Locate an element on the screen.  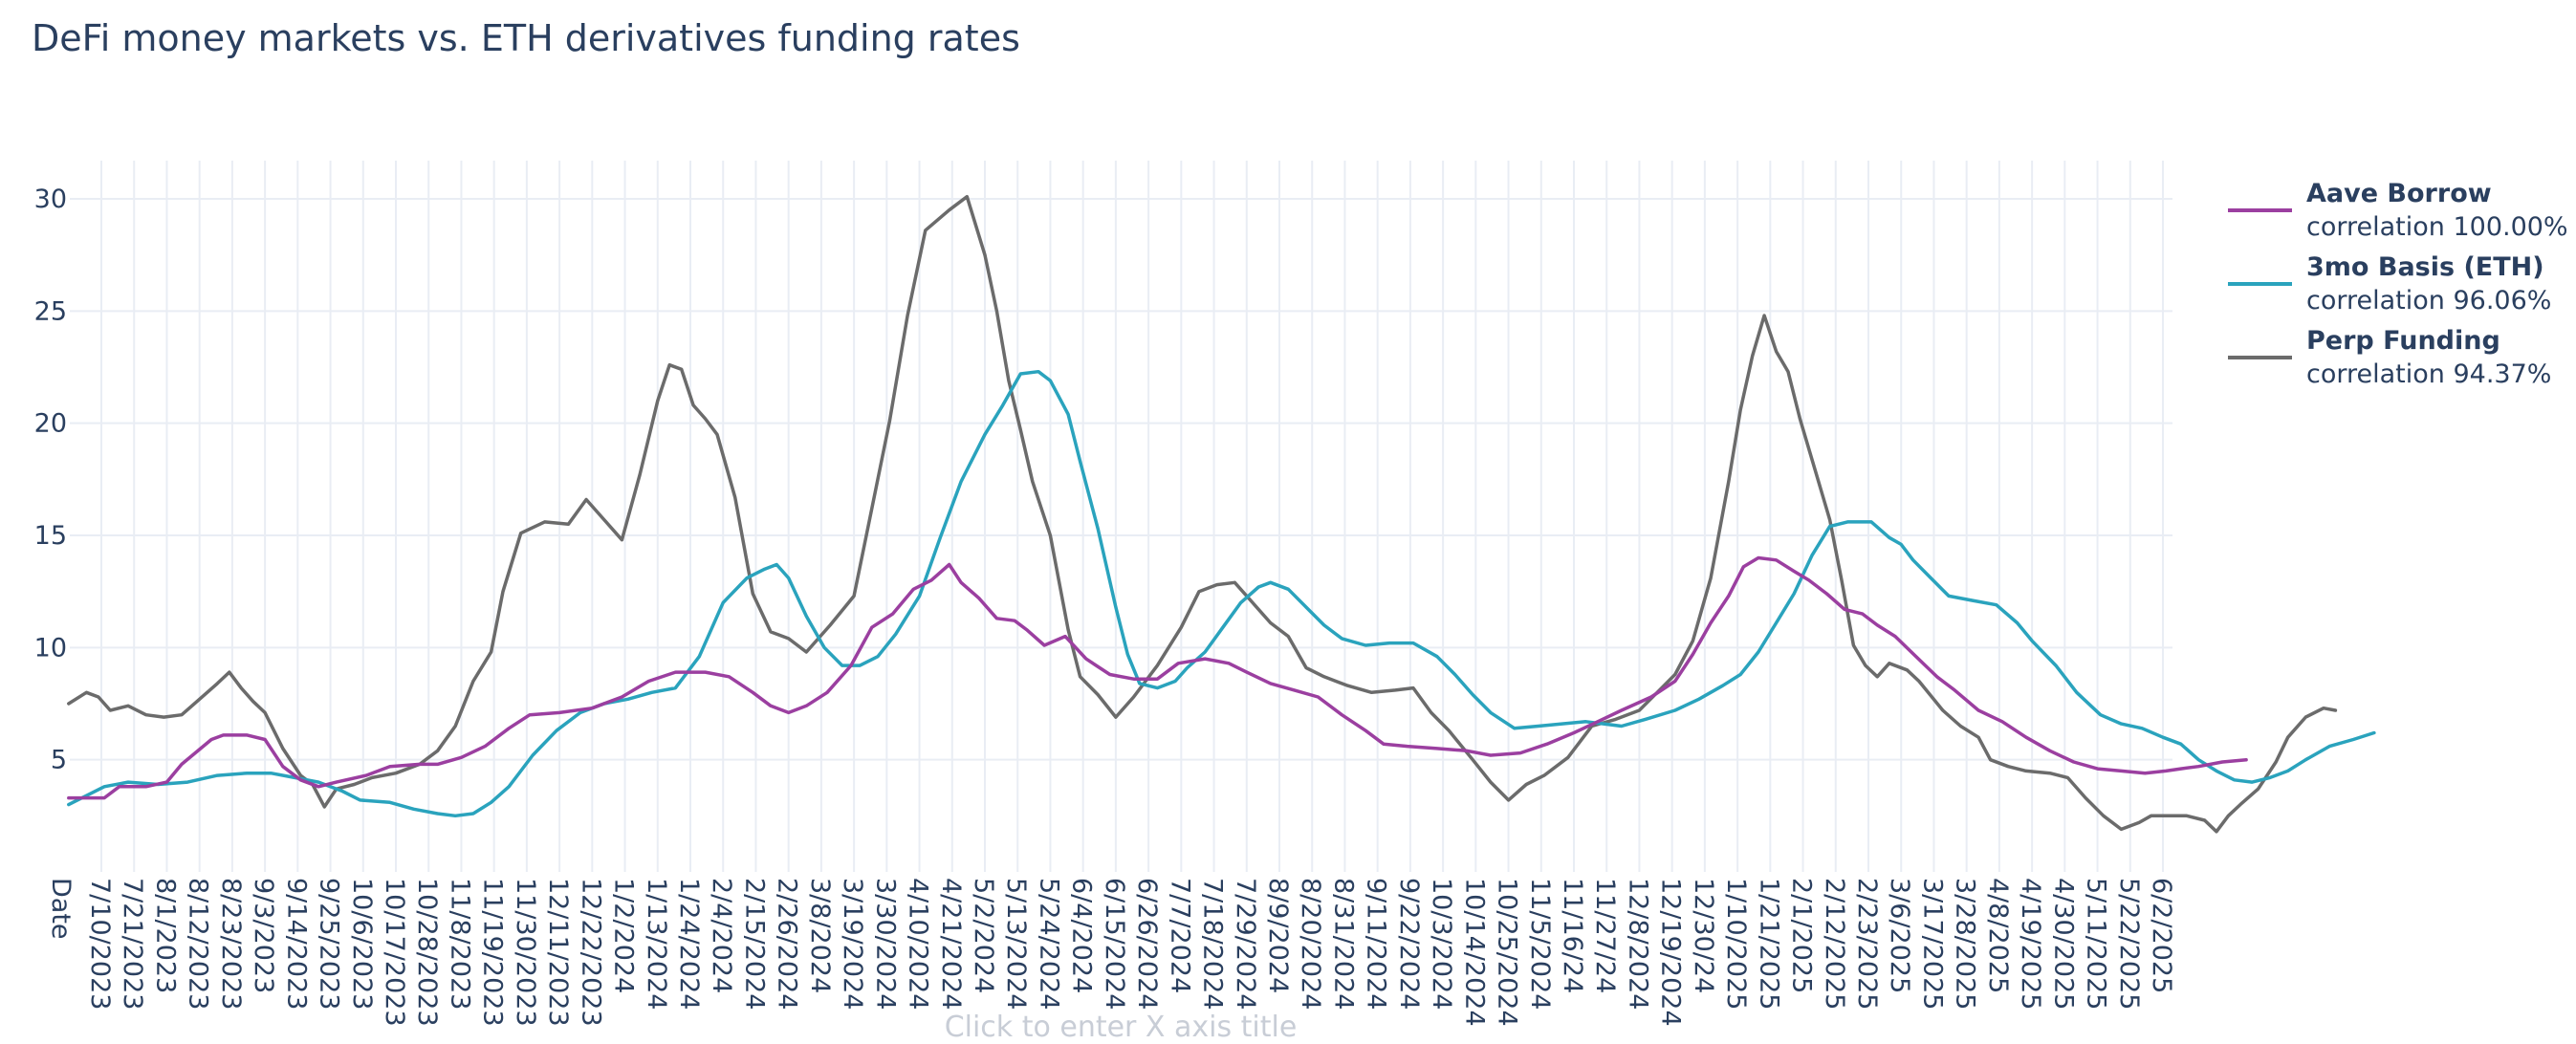
x-tick-label: 5/13/2024 is located at coordinates (1016, 944).